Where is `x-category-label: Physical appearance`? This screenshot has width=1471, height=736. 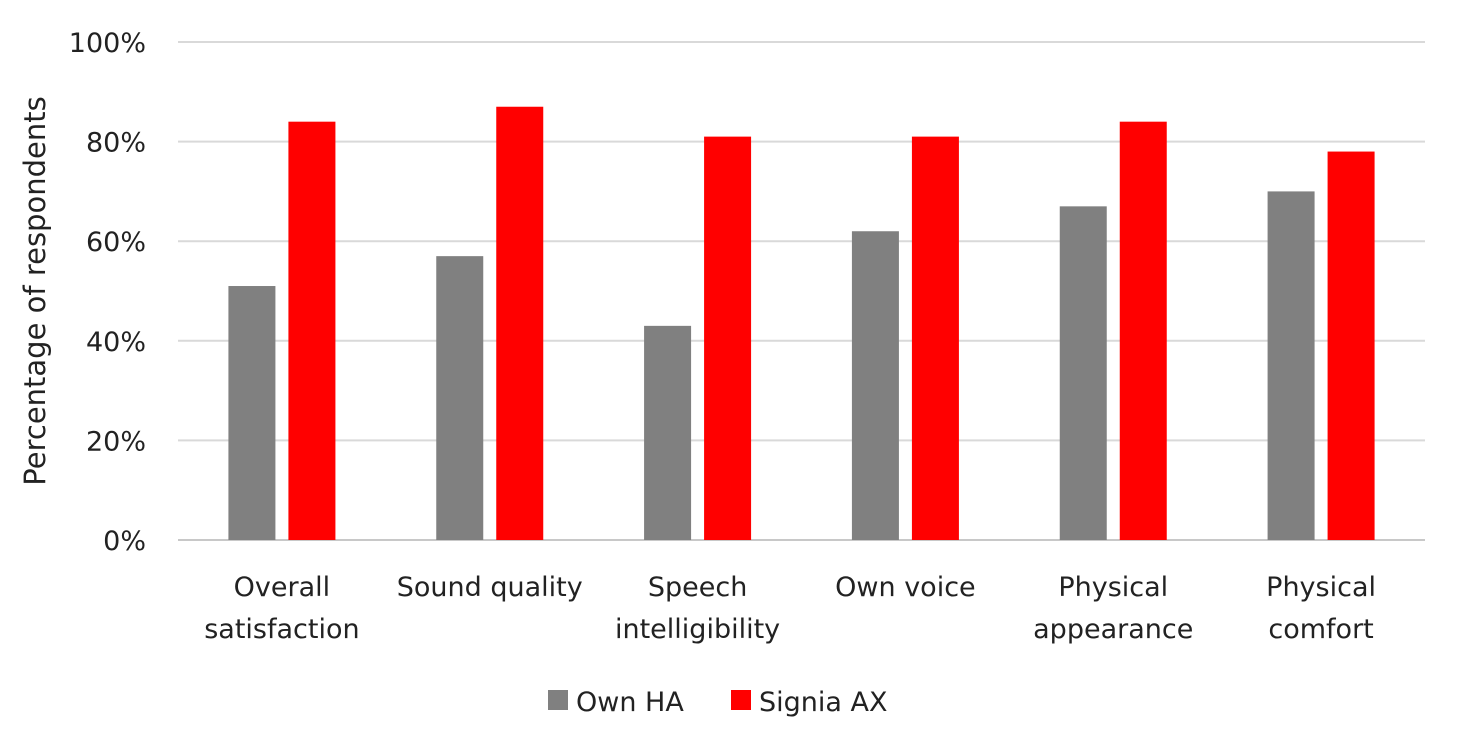 x-category-label: Physical appearance is located at coordinates (1113, 608).